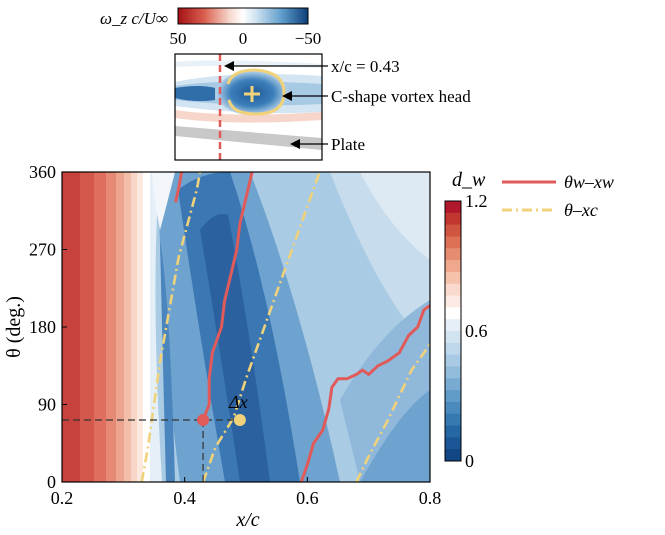 This screenshot has height=535, width=665. I want to click on guide-layer, so click(151, 450).